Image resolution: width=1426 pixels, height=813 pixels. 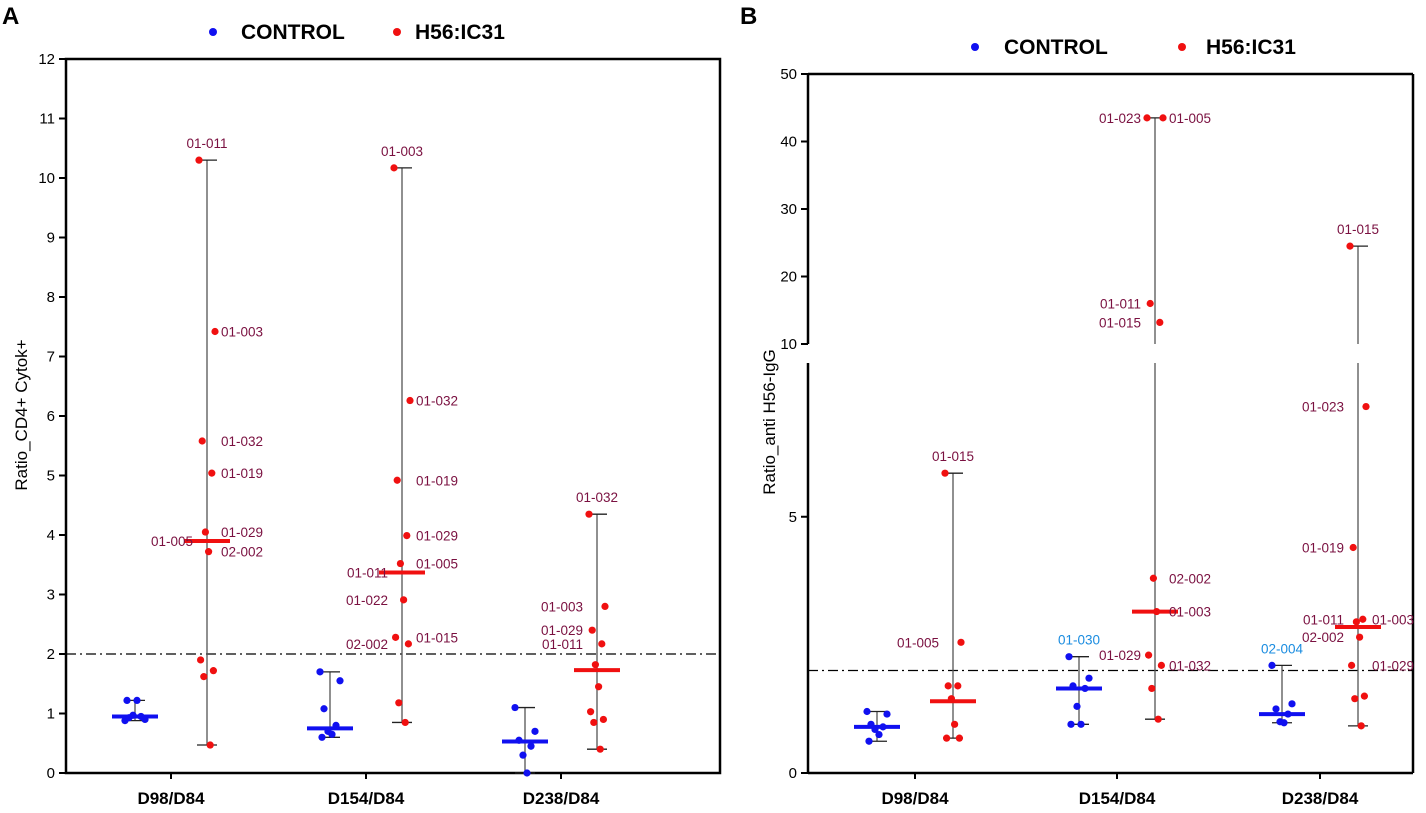 What do you see at coordinates (51, 357) in the screenshot?
I see `y-tick-label-a: 7` at bounding box center [51, 357].